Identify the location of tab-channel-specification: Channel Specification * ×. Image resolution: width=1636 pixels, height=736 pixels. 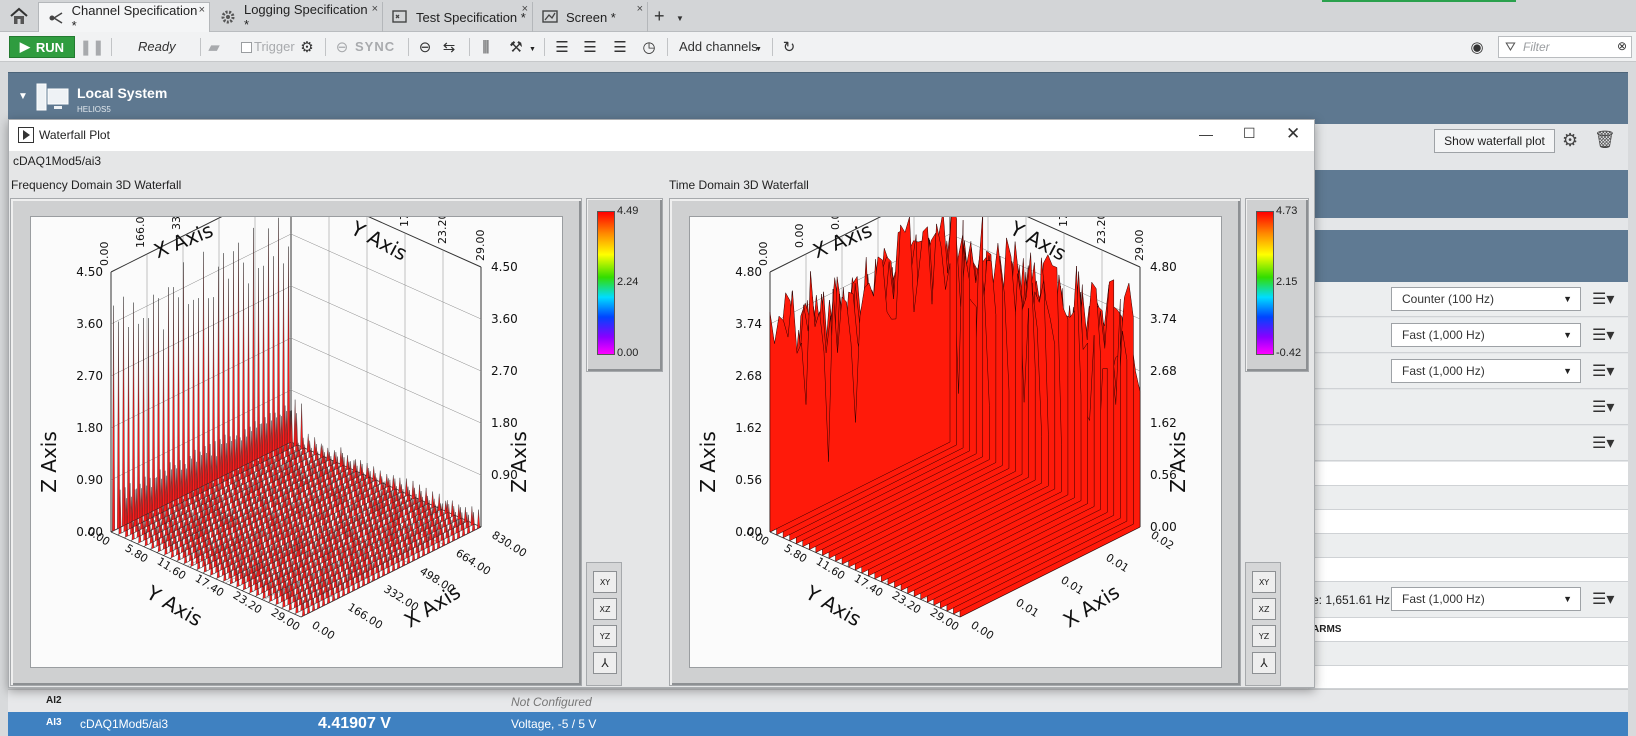
(124, 17).